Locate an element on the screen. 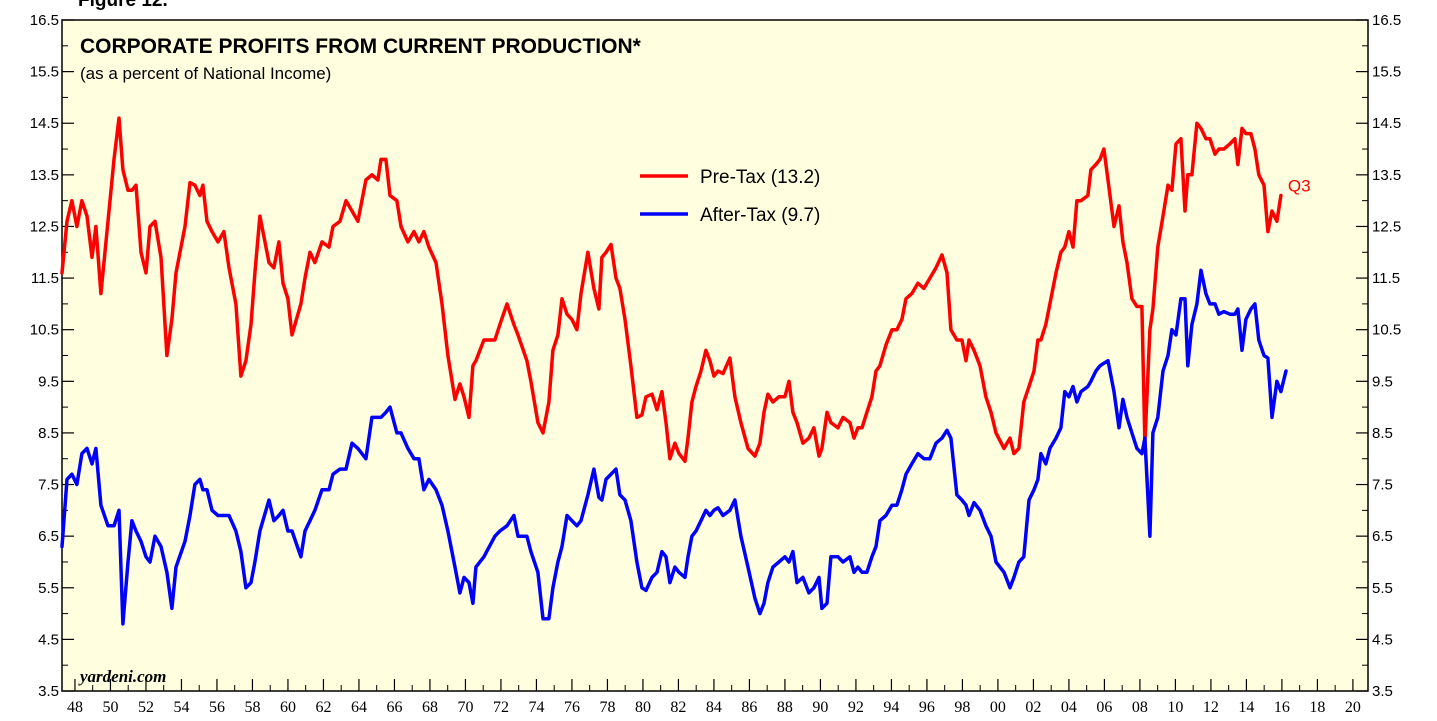 Image resolution: width=1437 pixels, height=721 pixels. x-tick-label: 72 is located at coordinates (501, 707).